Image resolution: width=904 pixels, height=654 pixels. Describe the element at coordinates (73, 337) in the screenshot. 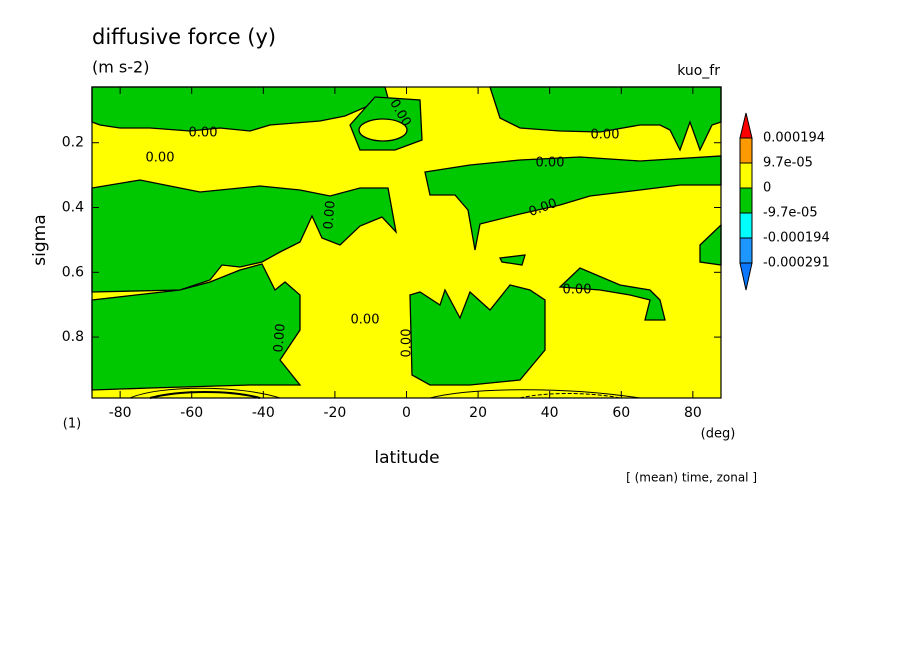

I see `y-tick-label: 0.8` at that location.